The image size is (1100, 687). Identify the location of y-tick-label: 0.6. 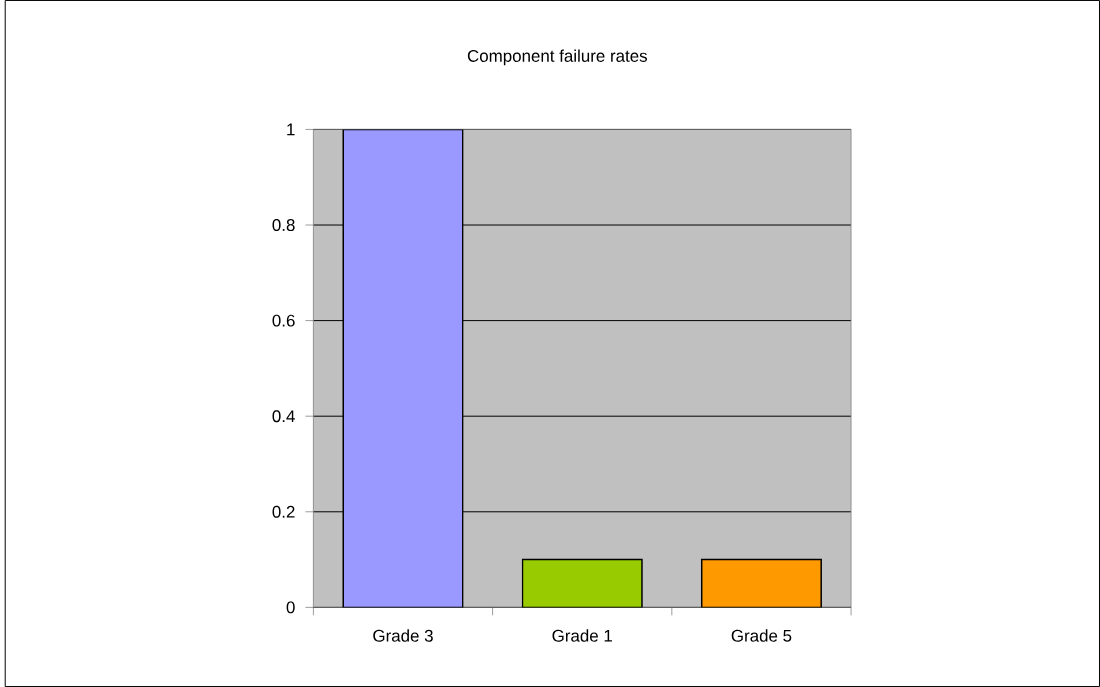
(283, 320).